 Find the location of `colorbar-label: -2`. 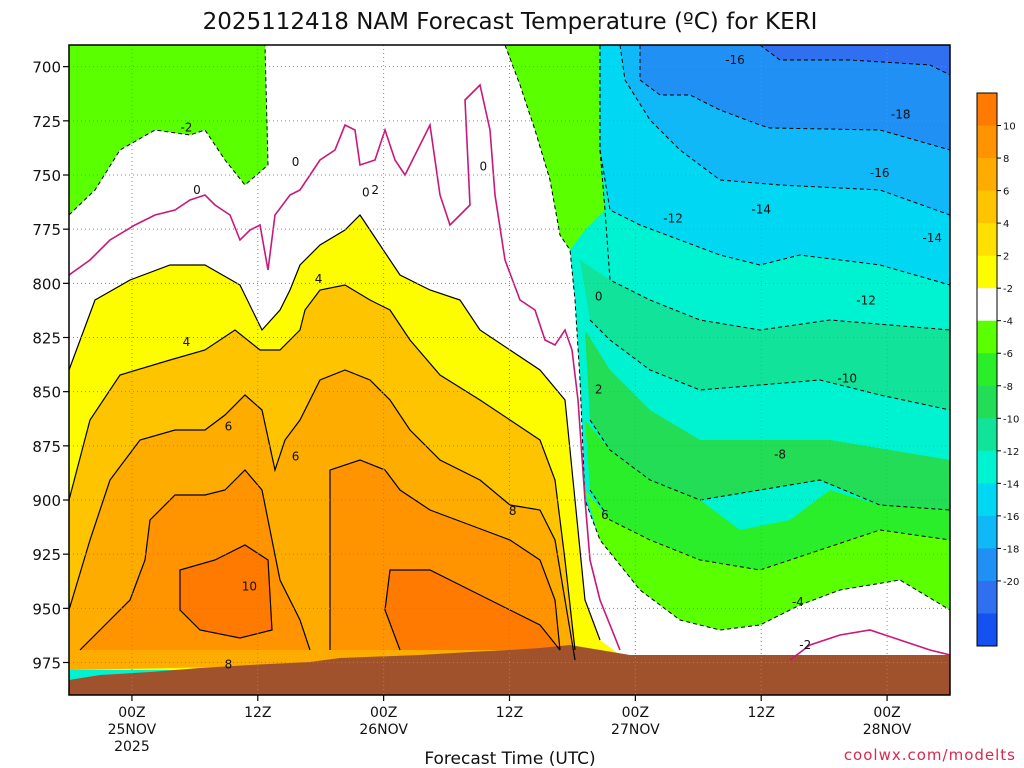

colorbar-label: -2 is located at coordinates (1008, 289).